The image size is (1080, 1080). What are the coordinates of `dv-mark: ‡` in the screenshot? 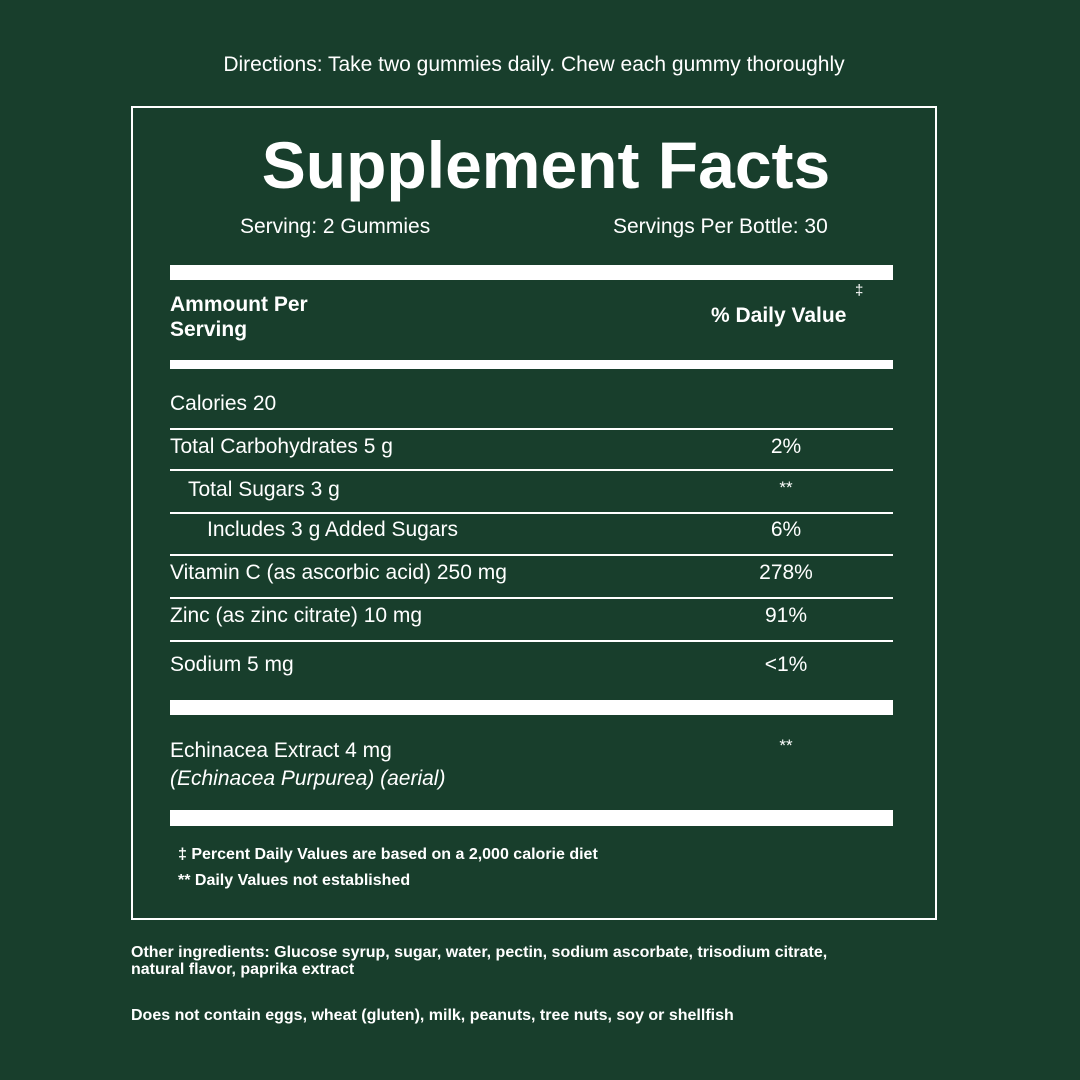 It's located at (859, 290).